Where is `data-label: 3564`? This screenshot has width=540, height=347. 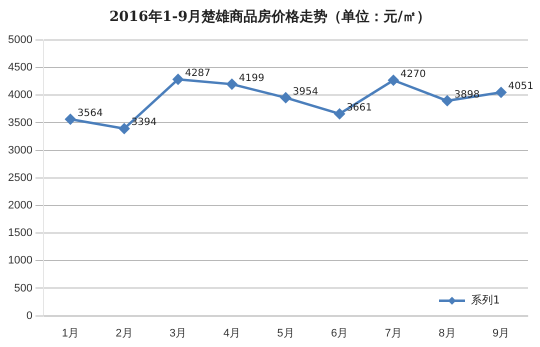 data-label: 3564 is located at coordinates (90, 113).